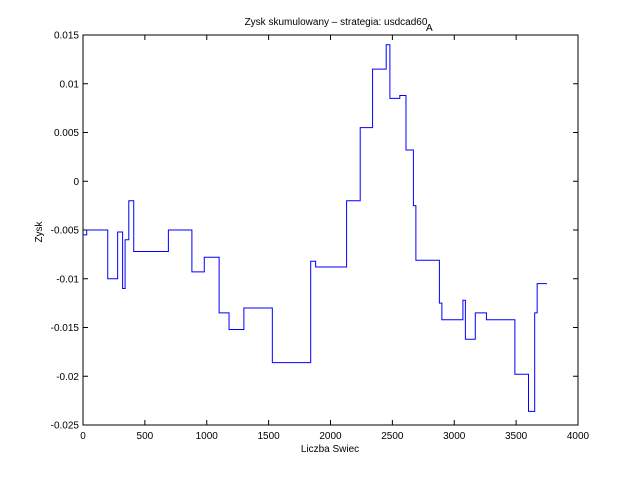 The height and width of the screenshot is (480, 640). I want to click on y-tick-label: 0.015, so click(66, 36).